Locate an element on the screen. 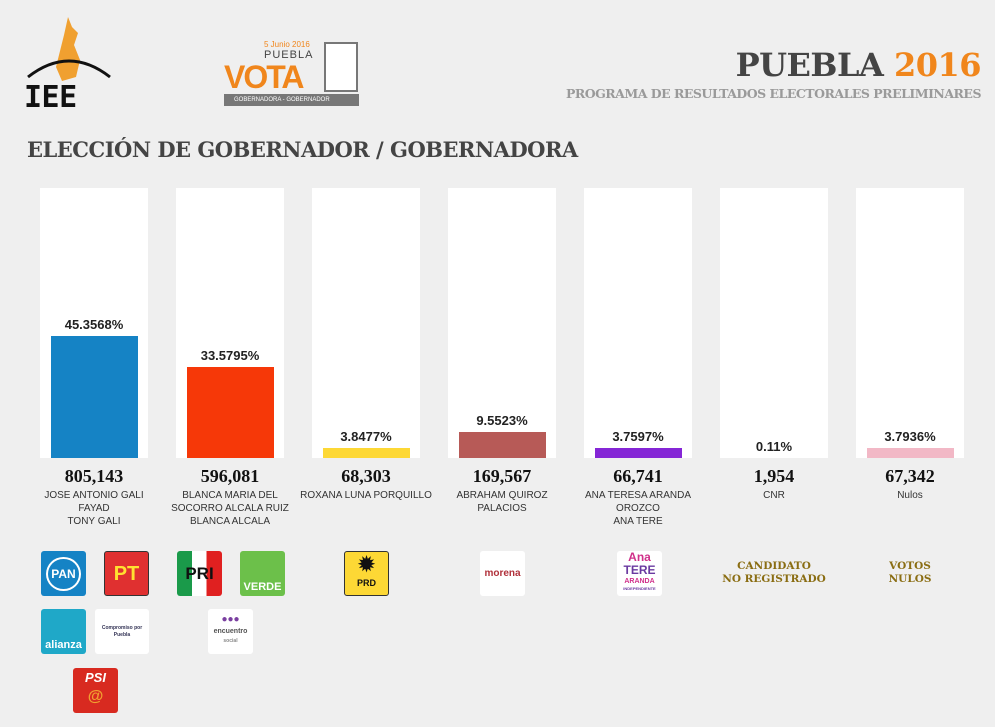 The image size is (995, 727). candidate-name: ABRAHAM QUIROZ PALACIOS is located at coordinates (502, 502).